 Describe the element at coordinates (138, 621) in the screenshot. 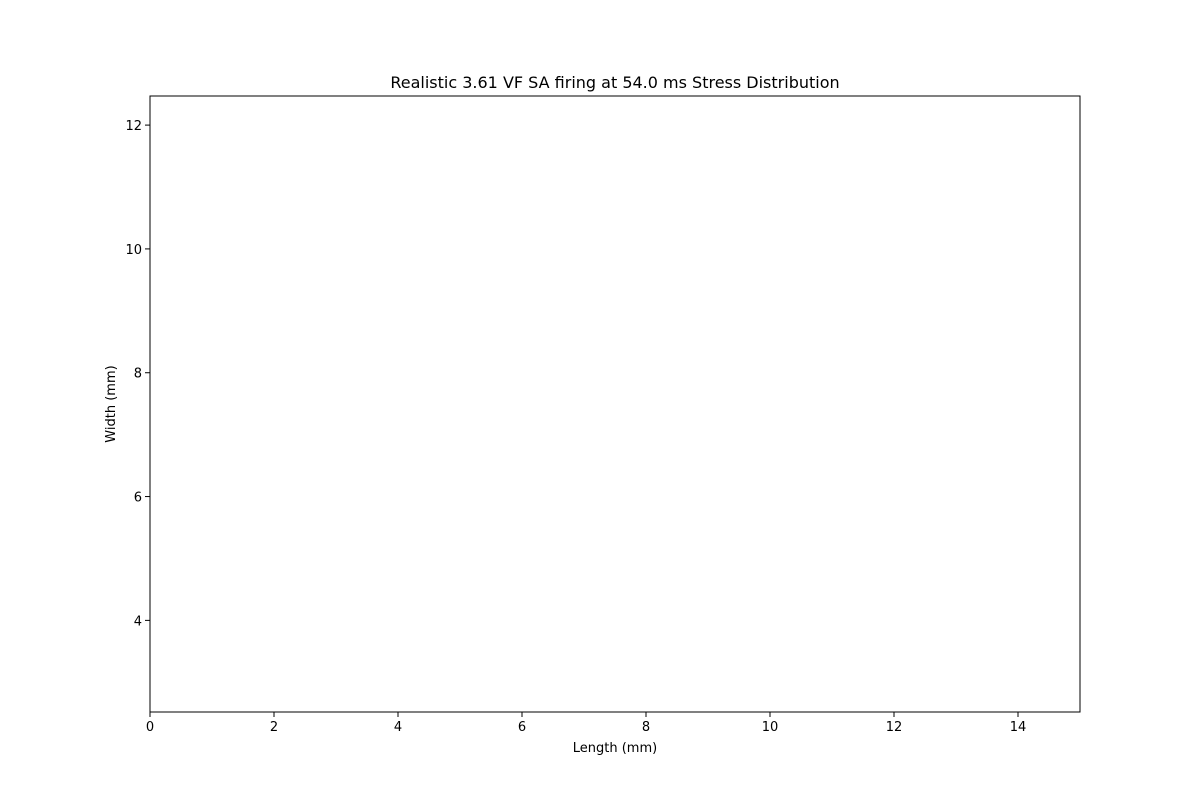

I see `y-tick-label: 4` at that location.